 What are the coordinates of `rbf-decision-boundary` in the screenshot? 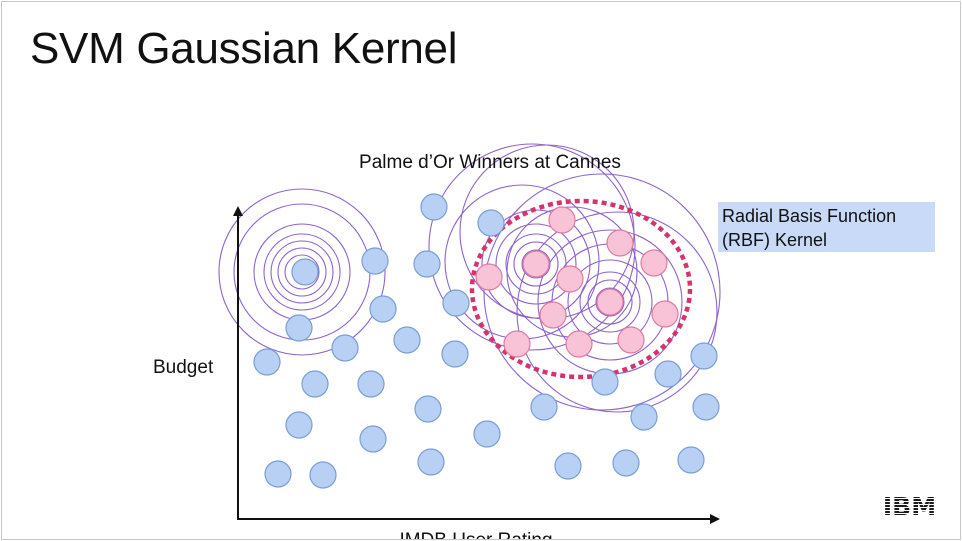 It's located at (581, 289).